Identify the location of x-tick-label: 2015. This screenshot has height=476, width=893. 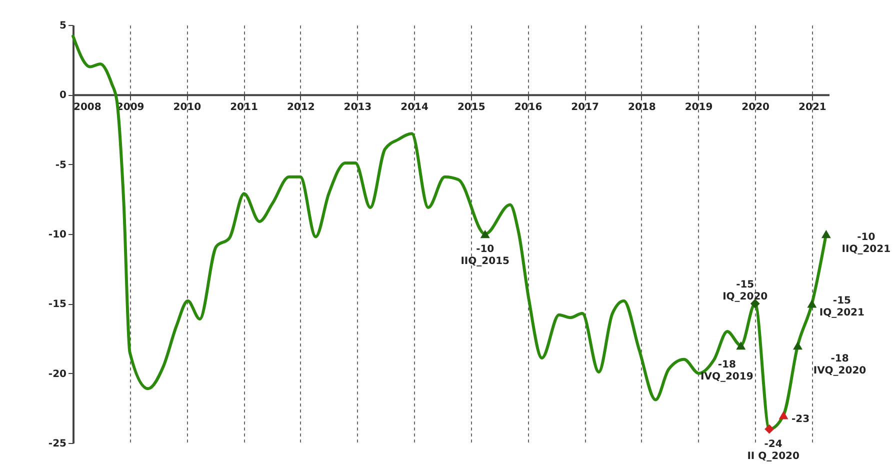
(471, 108).